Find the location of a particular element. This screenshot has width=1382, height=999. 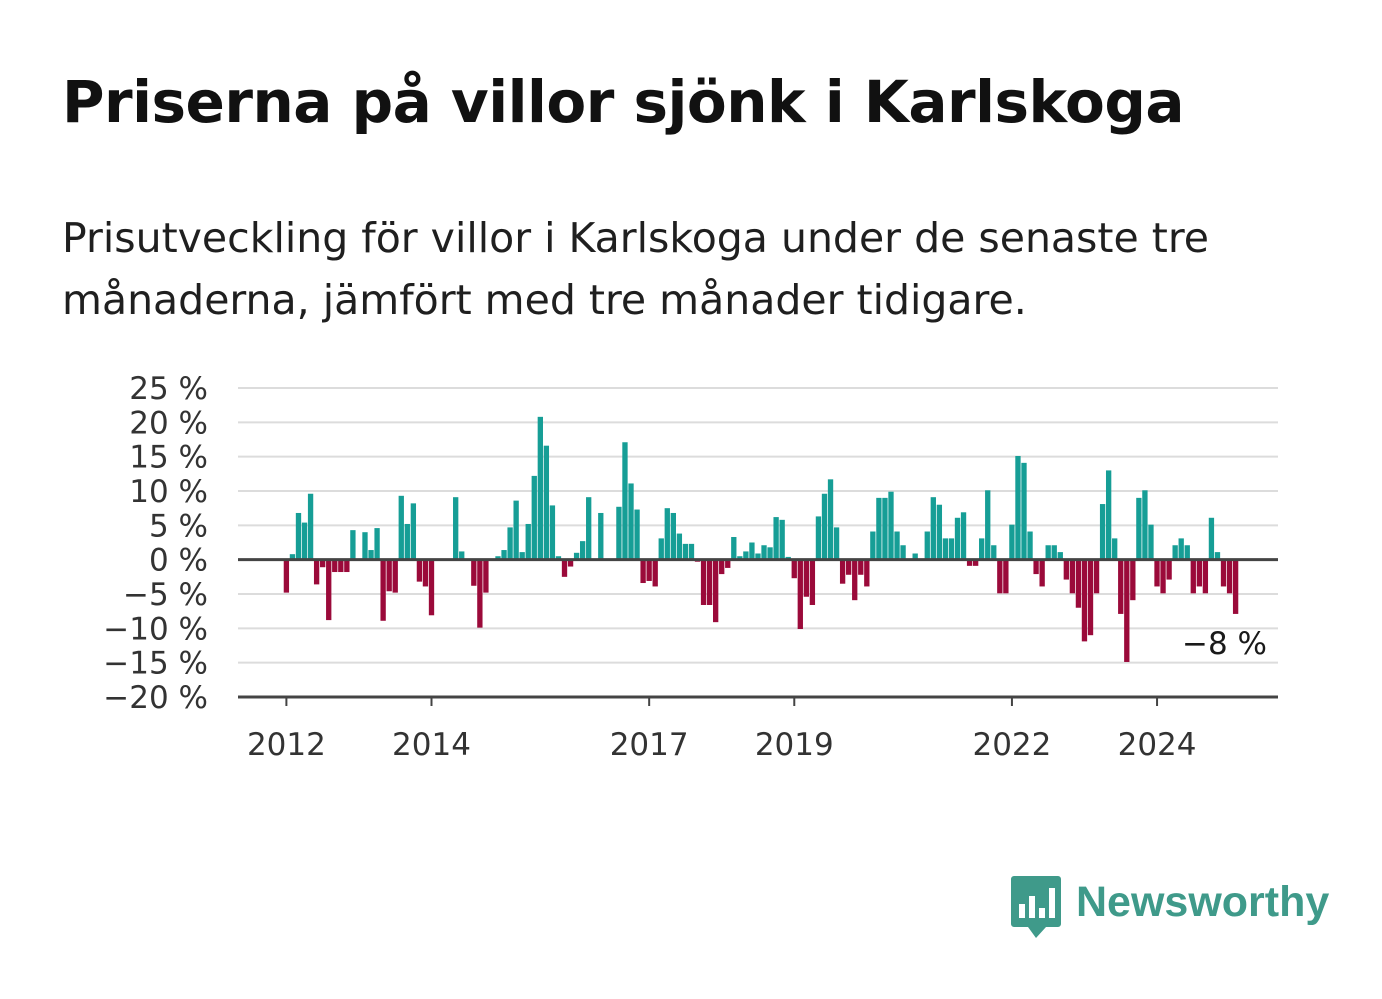

newsworthy-logo-icon is located at coordinates (1036, 907).